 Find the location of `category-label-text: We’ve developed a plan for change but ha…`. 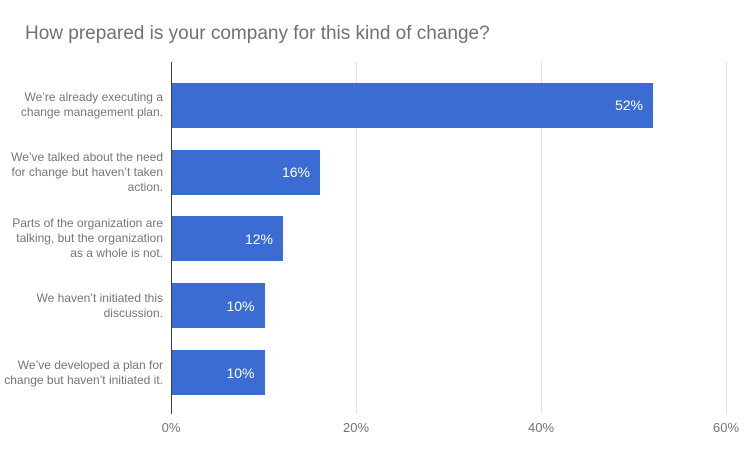

category-label-text: We’ve developed a plan for change but ha… is located at coordinates (83, 372).